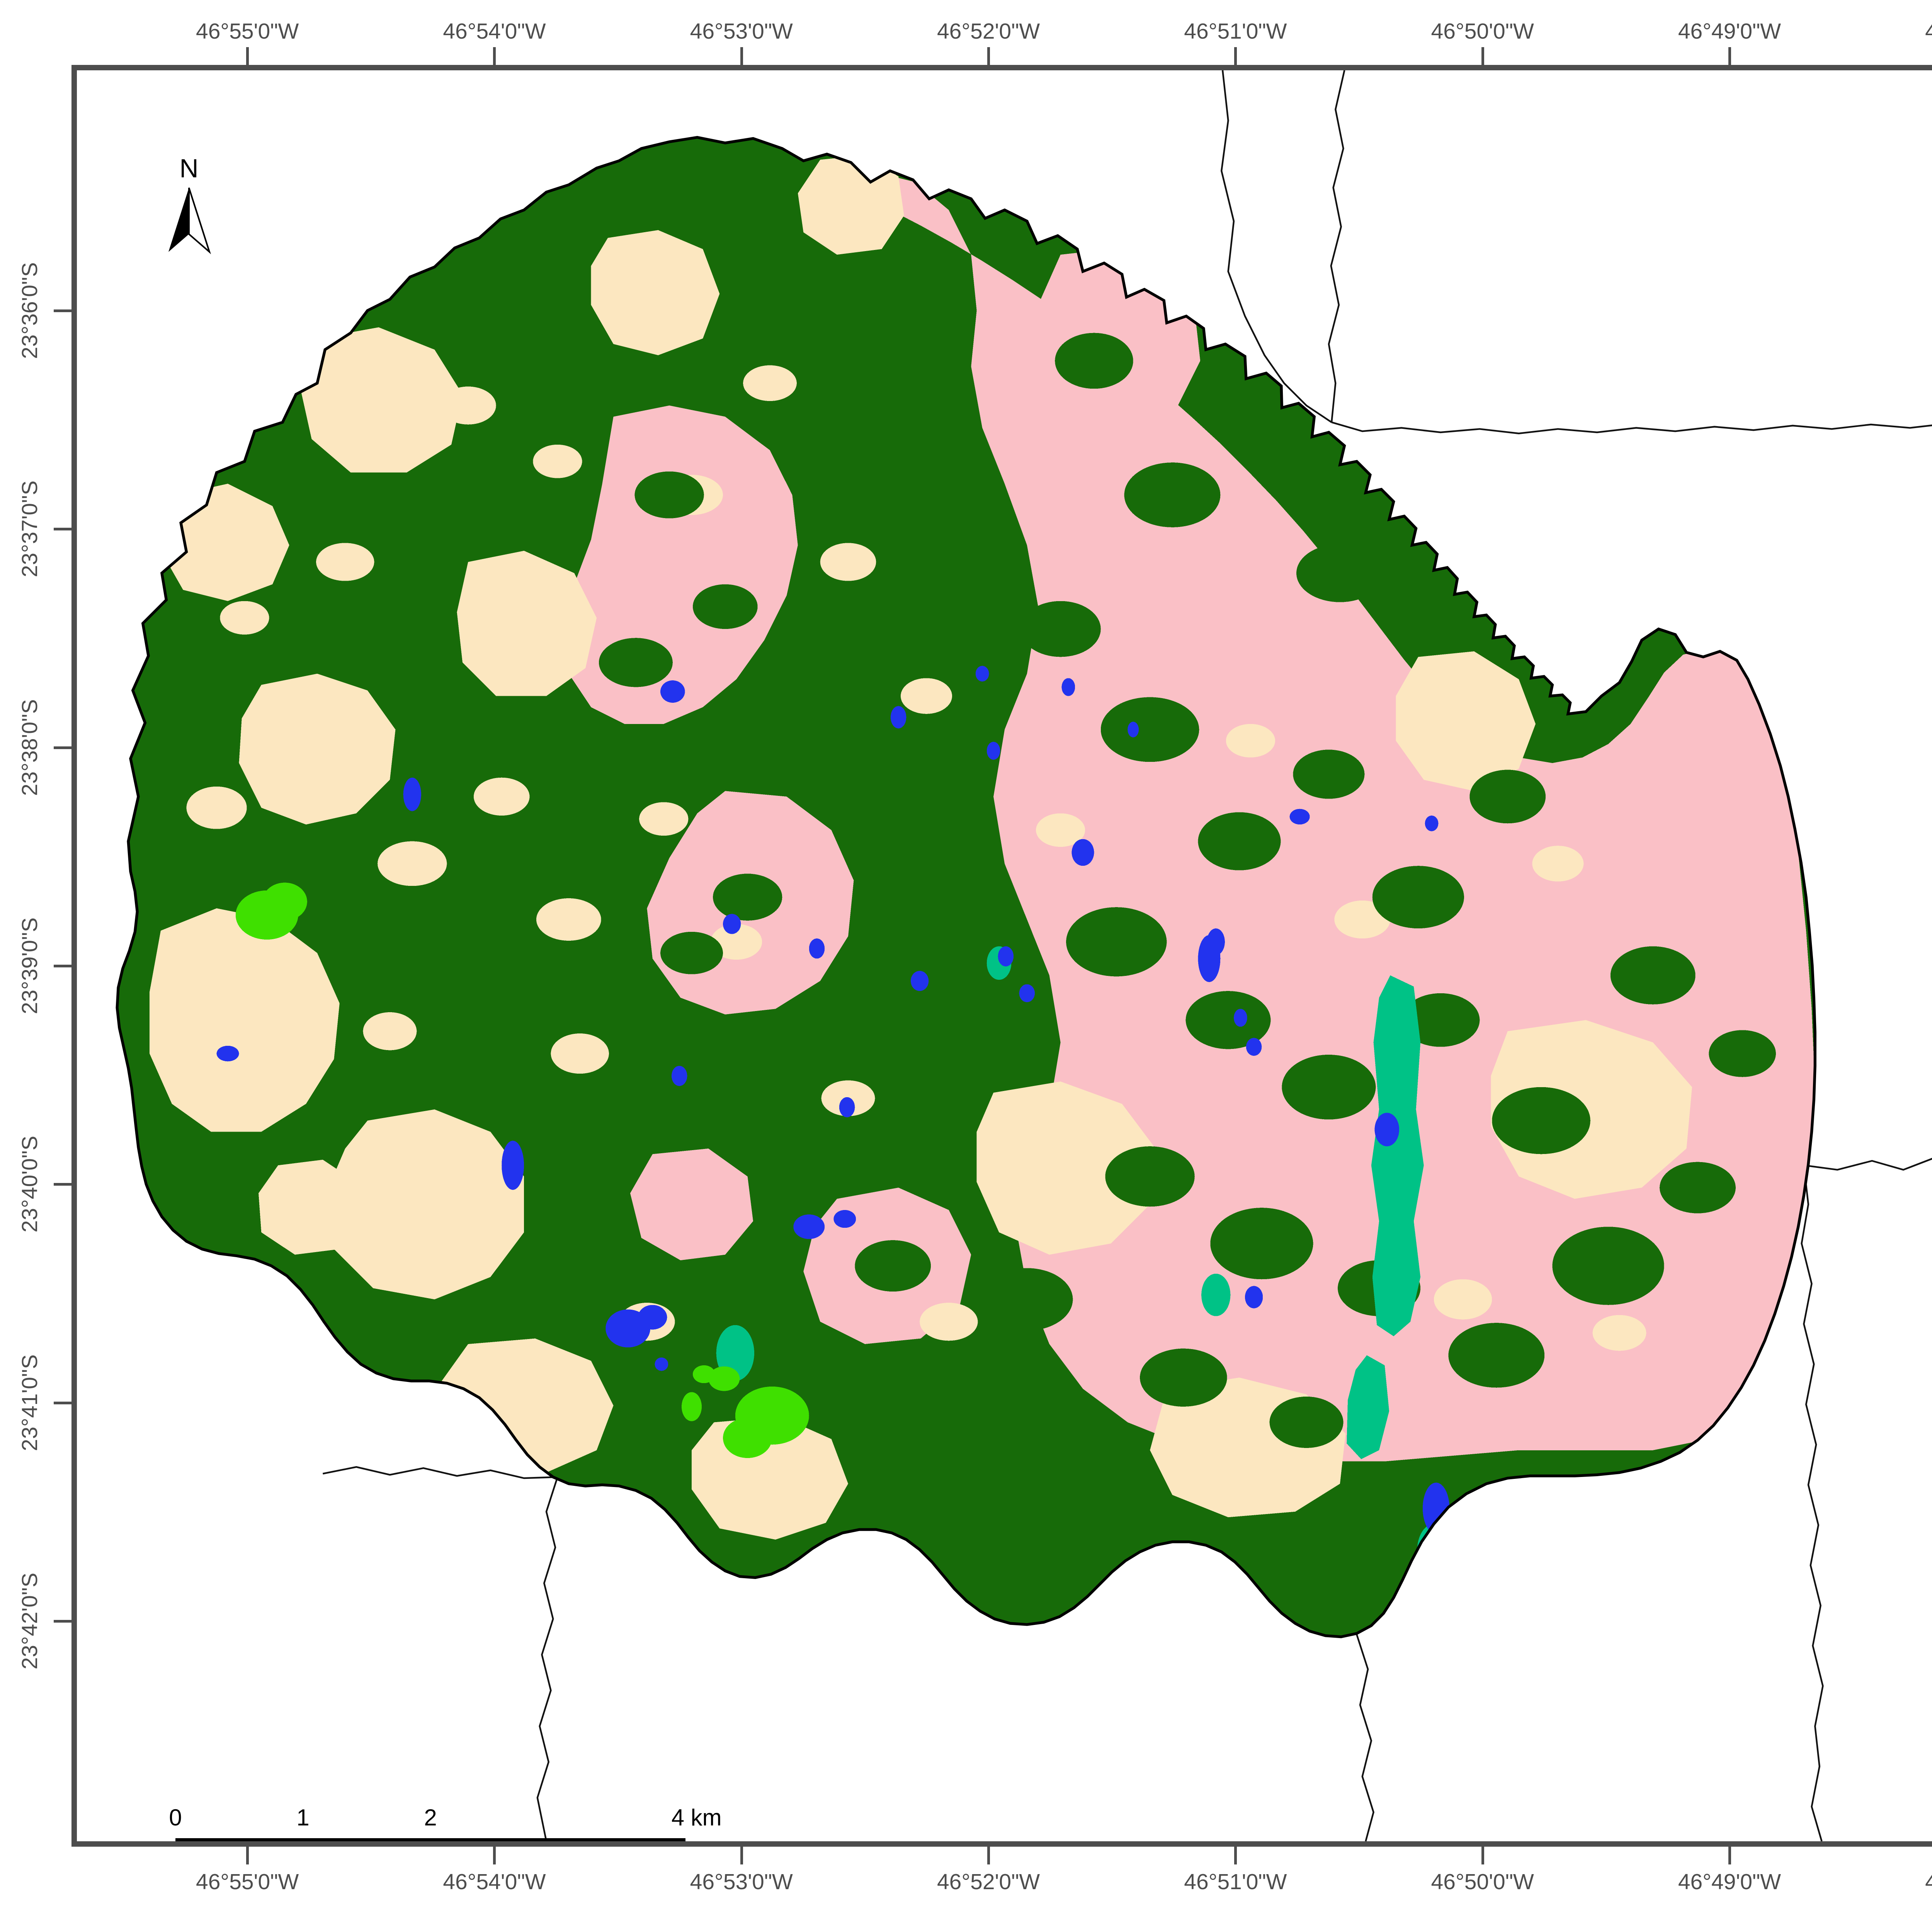  What do you see at coordinates (29, 310) in the screenshot?
I see `lat-label-left: 23°36'0"S` at bounding box center [29, 310].